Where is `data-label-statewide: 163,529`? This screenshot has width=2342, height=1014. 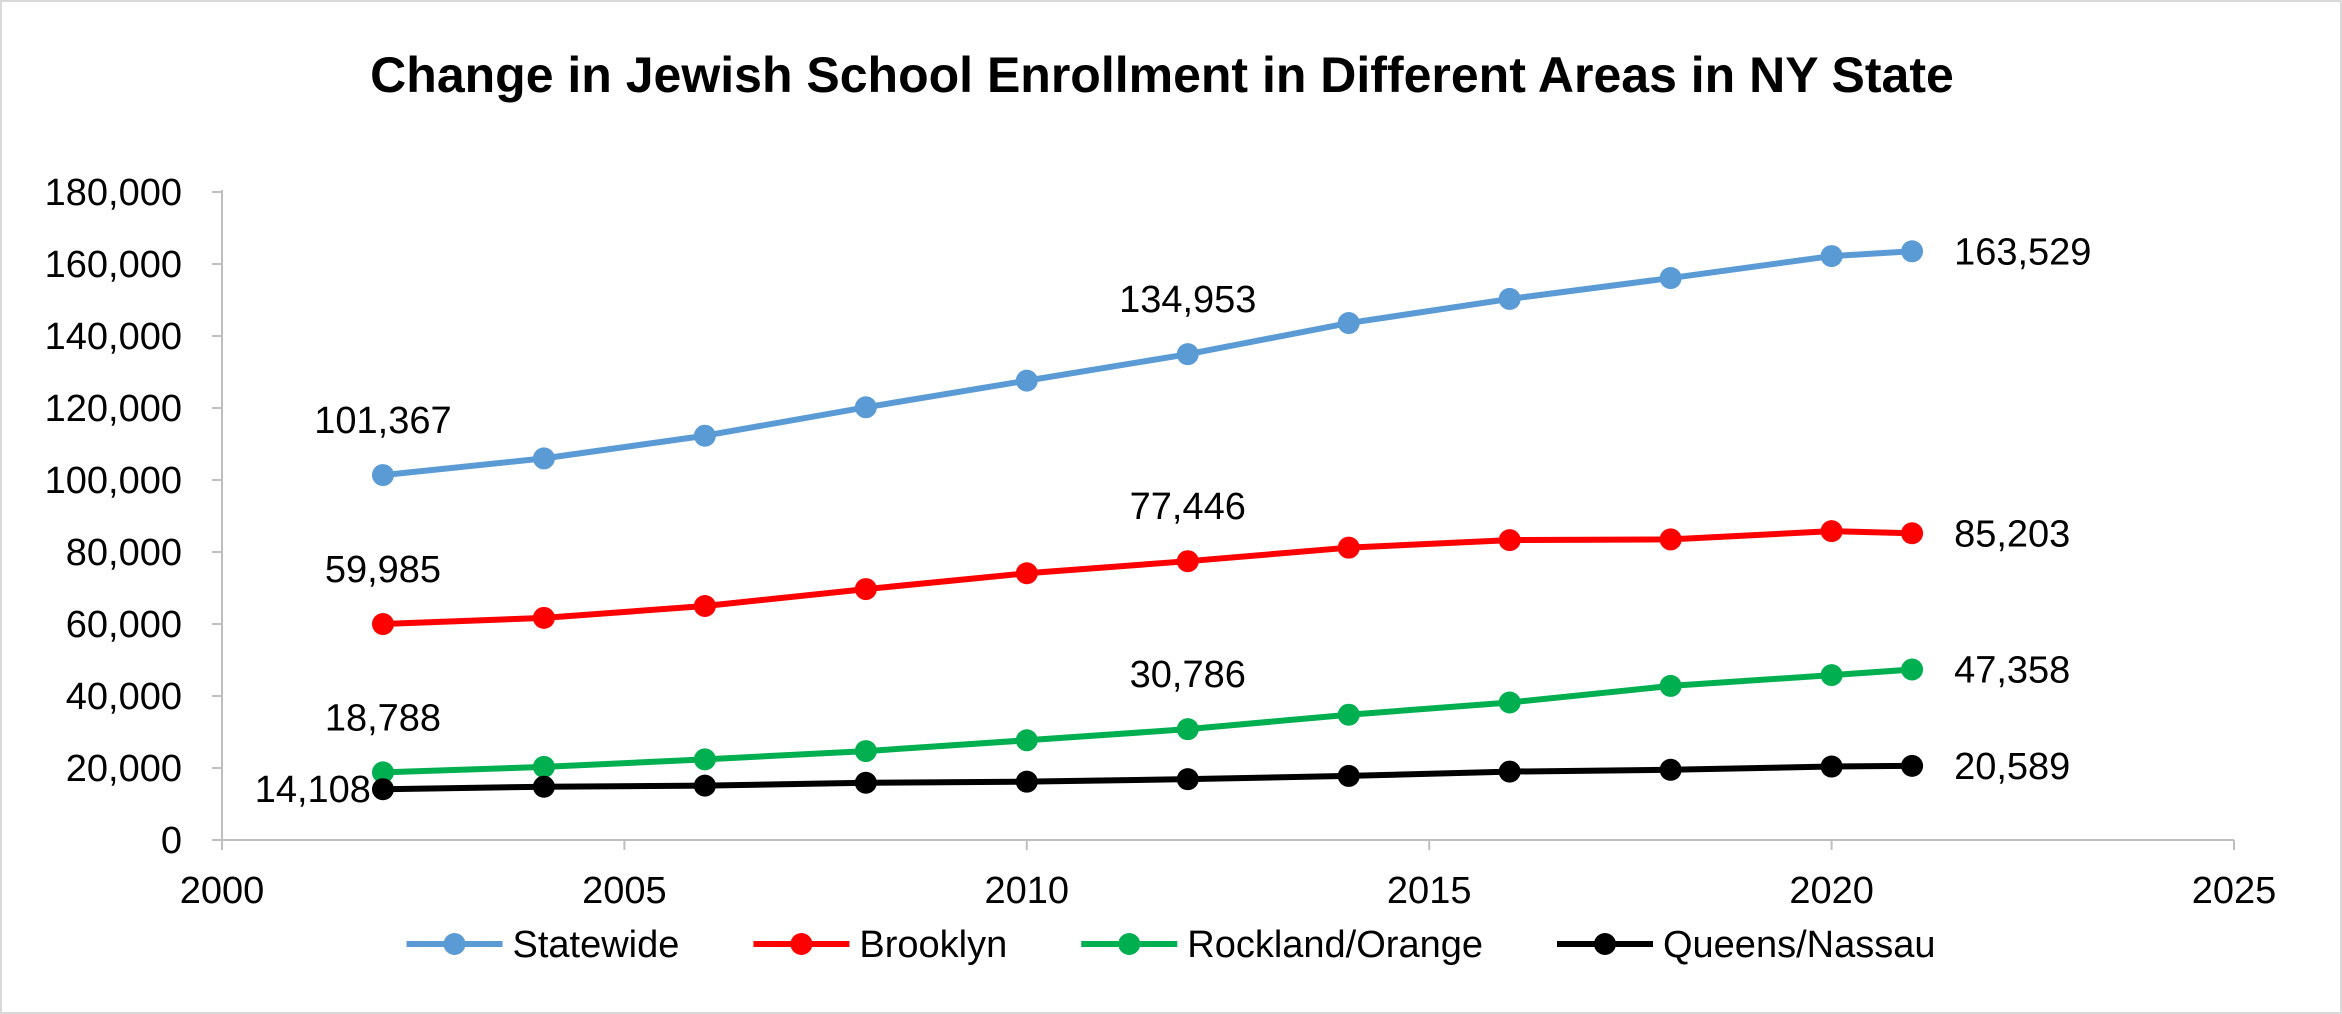
data-label-statewide: 163,529 is located at coordinates (2022, 252).